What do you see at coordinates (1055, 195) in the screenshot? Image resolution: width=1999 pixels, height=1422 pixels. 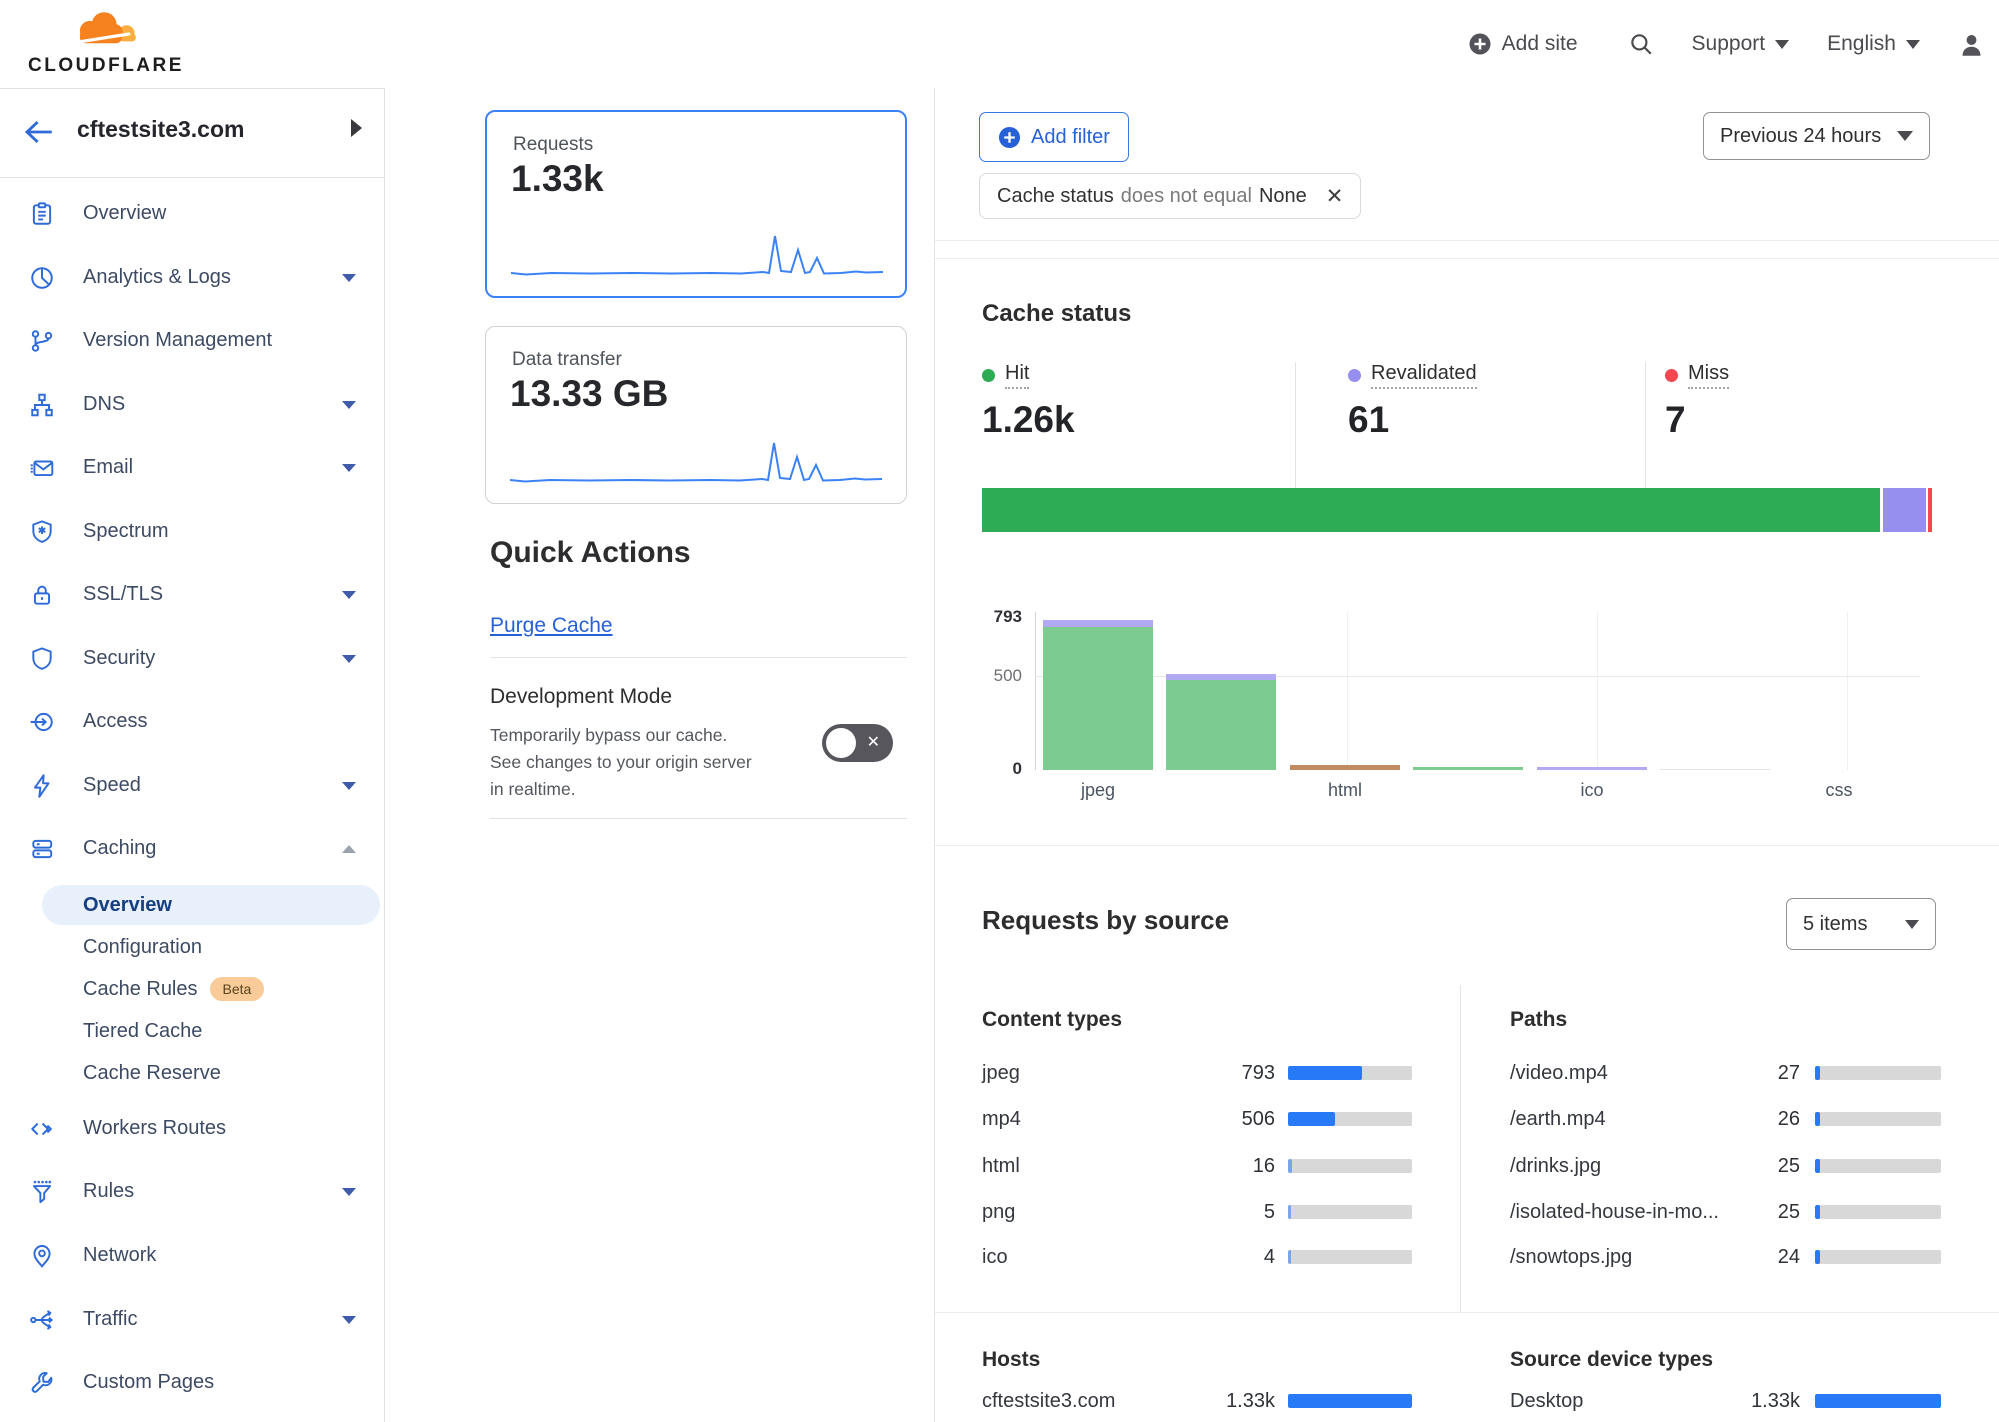 I see `filter-field: Cache status` at bounding box center [1055, 195].